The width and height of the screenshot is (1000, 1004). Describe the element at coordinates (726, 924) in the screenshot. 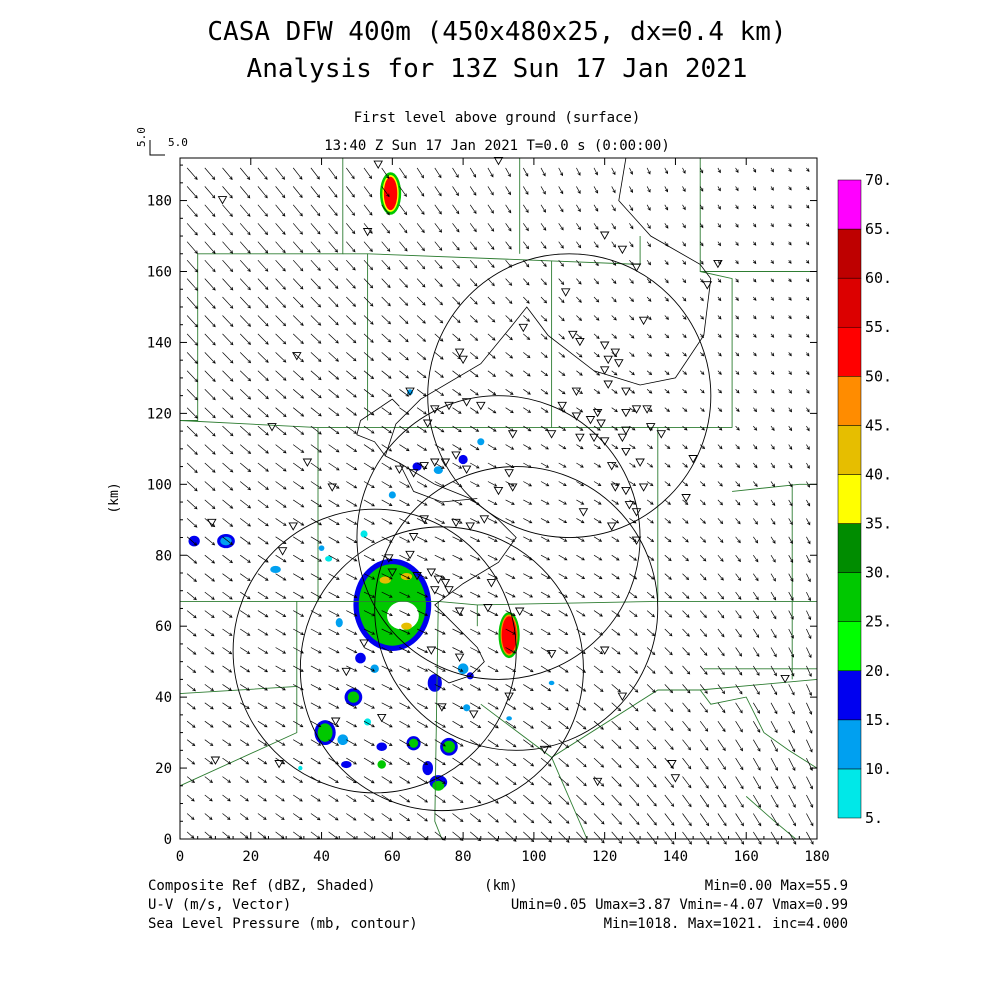

I see `footer-right3: Min=1018. Max=1021. inc=4.000` at that location.